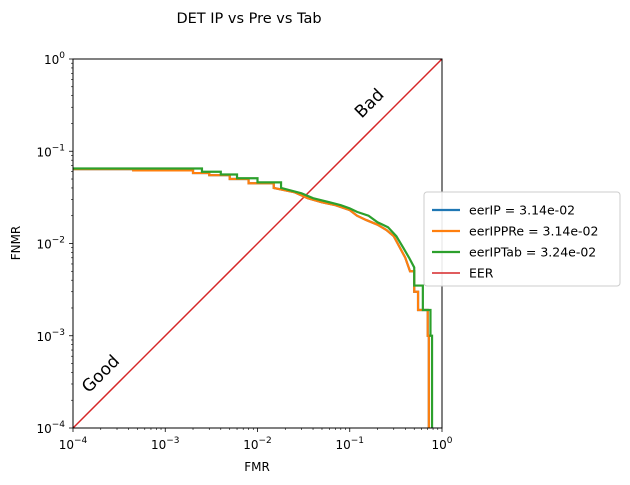 This screenshot has width=630, height=485. What do you see at coordinates (50, 151) in the screenshot?
I see `y-tick-label: 10⁻¹` at bounding box center [50, 151].